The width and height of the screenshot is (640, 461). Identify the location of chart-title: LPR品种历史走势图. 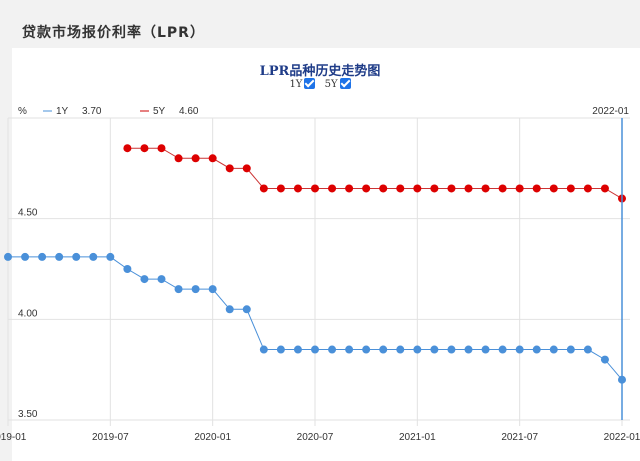
(320, 71).